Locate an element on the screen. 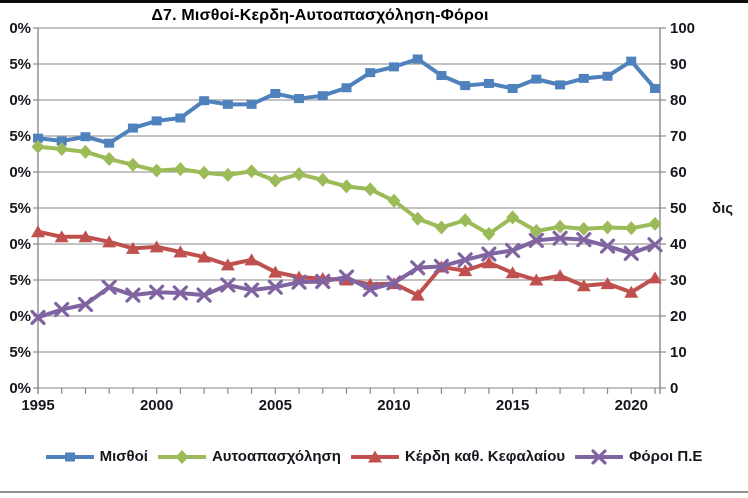 This screenshot has height=498, width=748. legend-item-self-employment: Αυτοαπασχόληση is located at coordinates (249, 456).